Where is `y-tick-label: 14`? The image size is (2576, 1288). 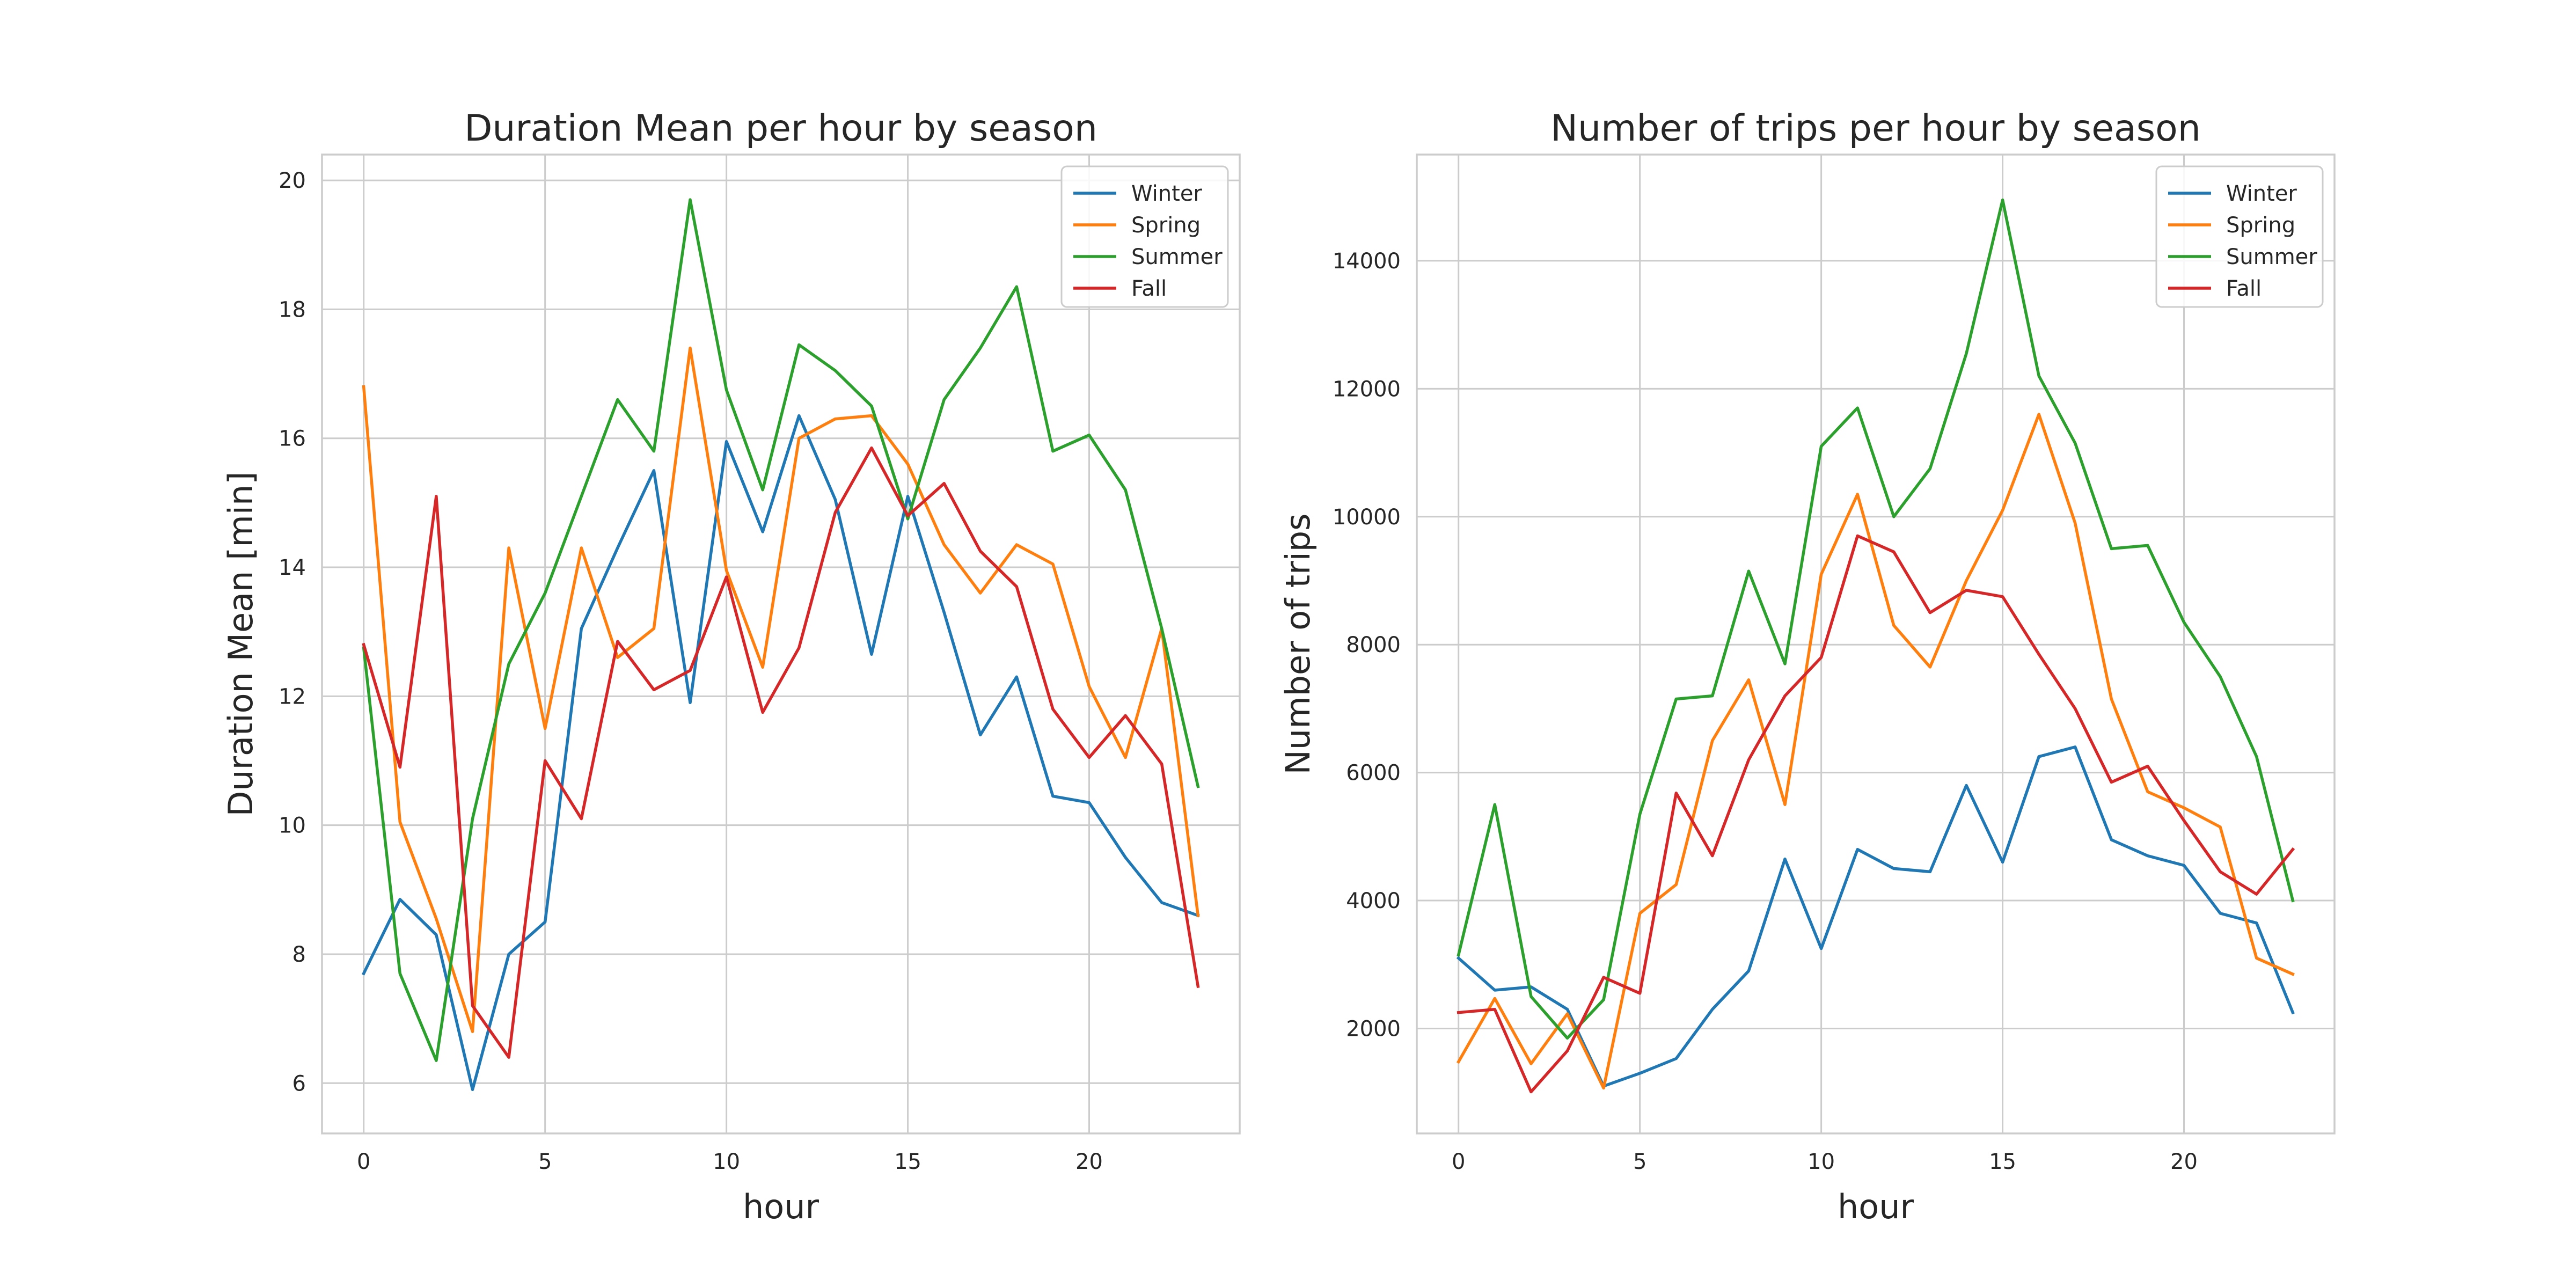 y-tick-label: 14 is located at coordinates (292, 567).